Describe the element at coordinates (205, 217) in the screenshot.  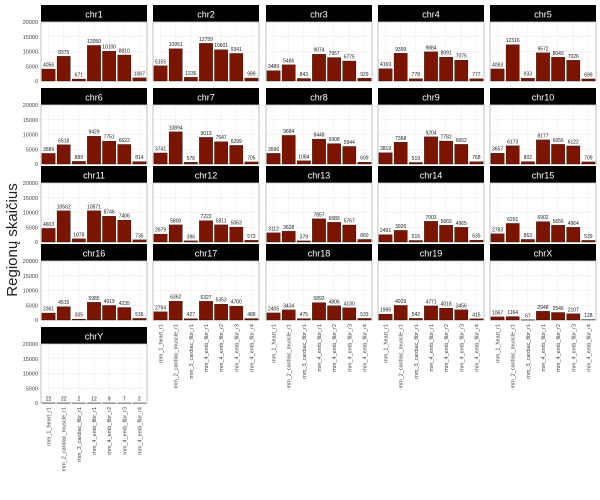
I see `data-label-chr12-mm_4_emb_fibr_r1: 7222` at that location.